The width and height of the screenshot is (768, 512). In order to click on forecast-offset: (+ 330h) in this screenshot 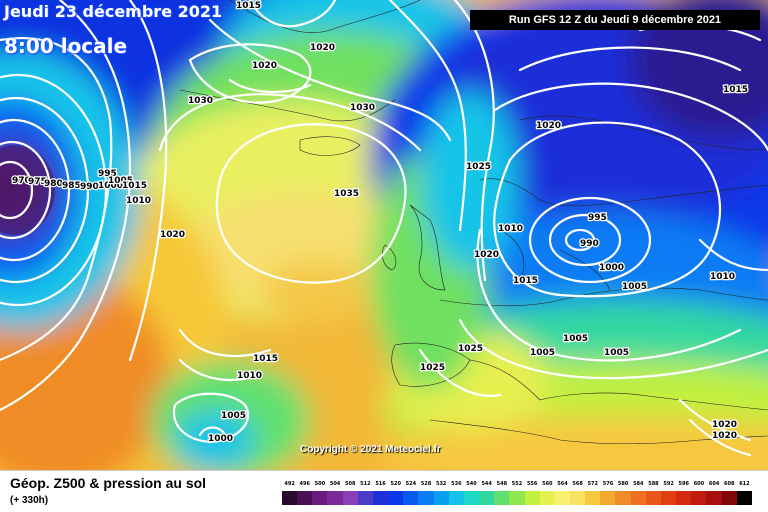, I will do `click(29, 500)`.